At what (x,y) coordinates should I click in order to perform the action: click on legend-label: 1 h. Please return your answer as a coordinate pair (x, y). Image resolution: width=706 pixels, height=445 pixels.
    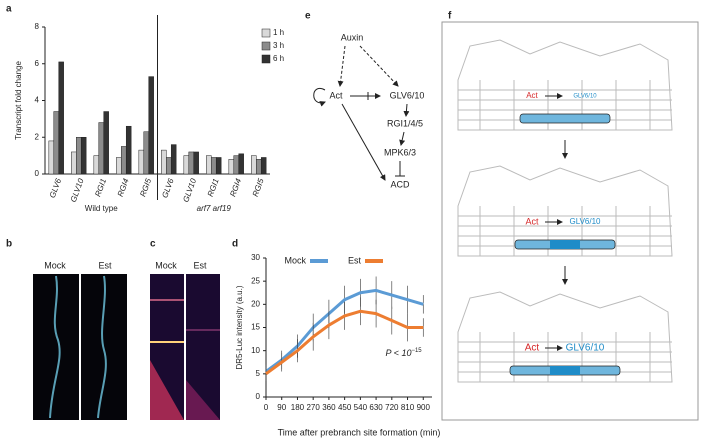
    Looking at the image, I should click on (278, 32).